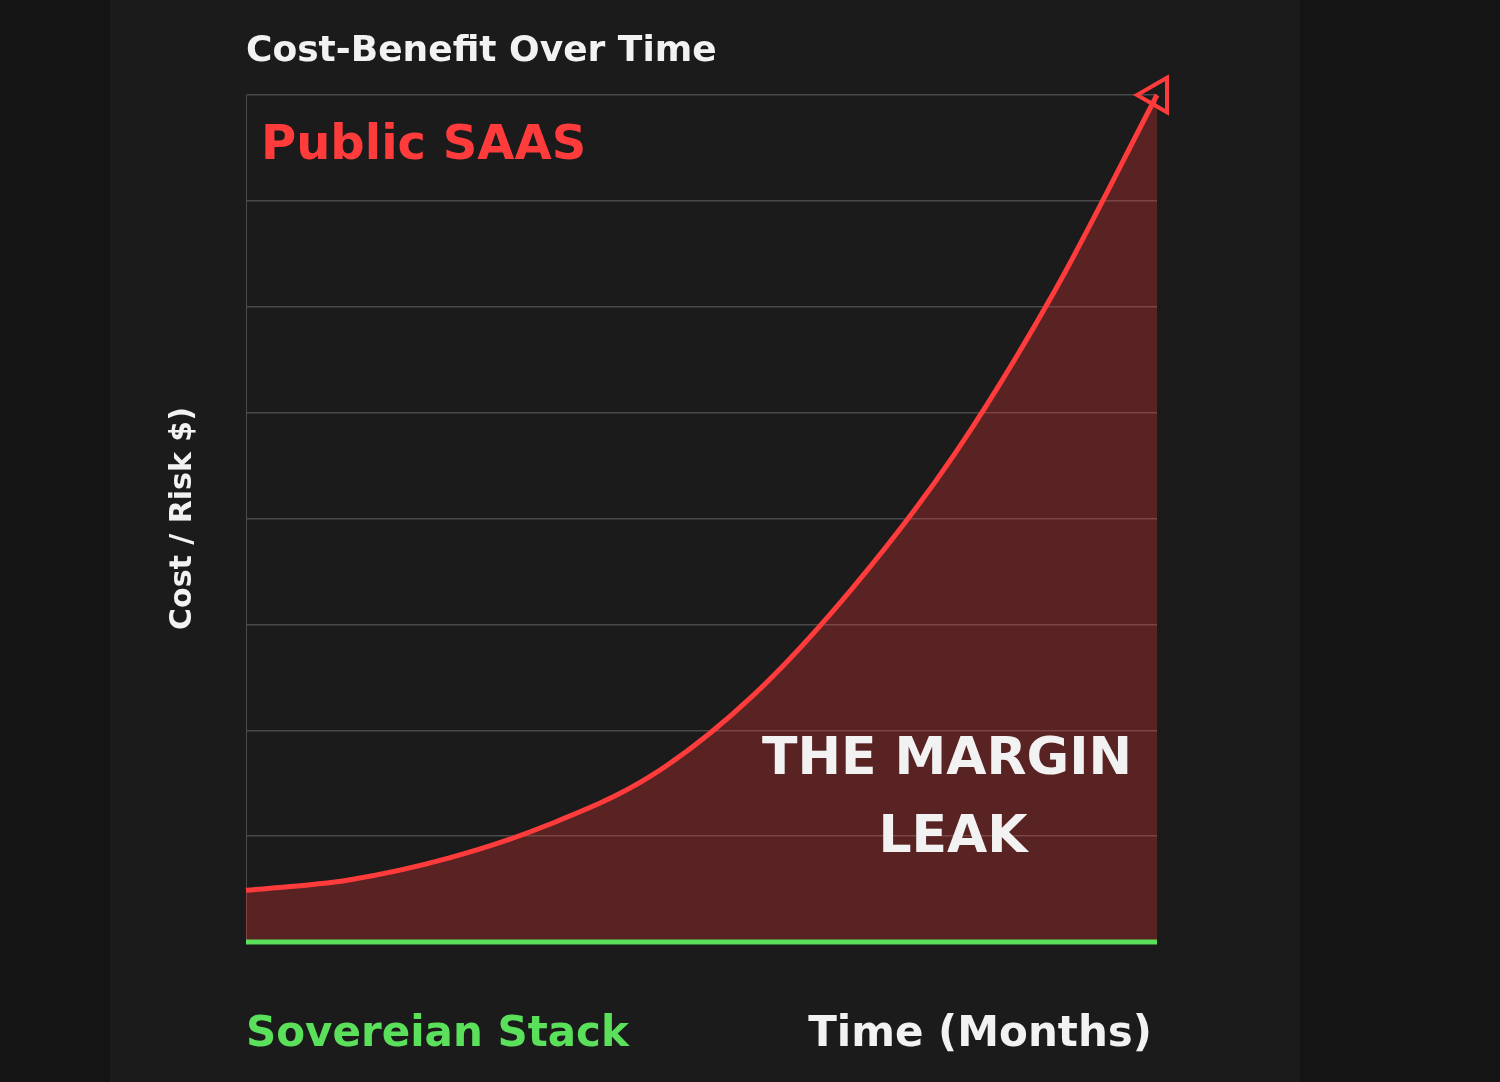 Image resolution: width=1500 pixels, height=1082 pixels. Describe the element at coordinates (438, 1031) in the screenshot. I see `series-label: Sovereian Stack` at that location.